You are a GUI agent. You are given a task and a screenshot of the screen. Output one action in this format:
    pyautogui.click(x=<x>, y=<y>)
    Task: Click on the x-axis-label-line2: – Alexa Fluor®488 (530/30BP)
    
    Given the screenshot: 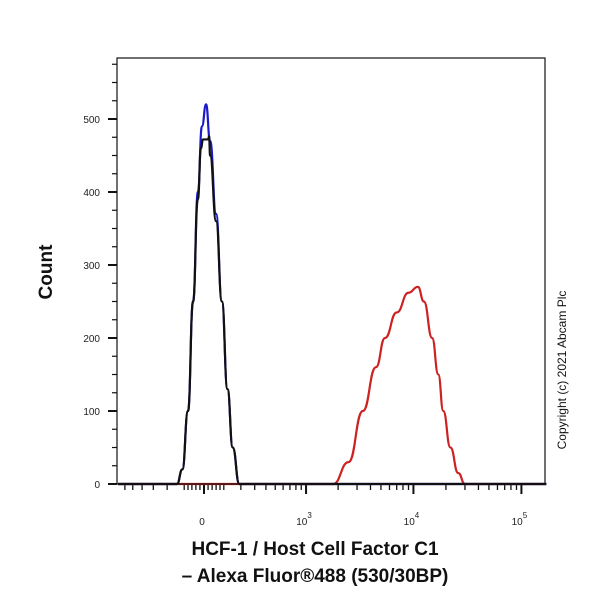 What is the action you would take?
    pyautogui.click(x=315, y=576)
    